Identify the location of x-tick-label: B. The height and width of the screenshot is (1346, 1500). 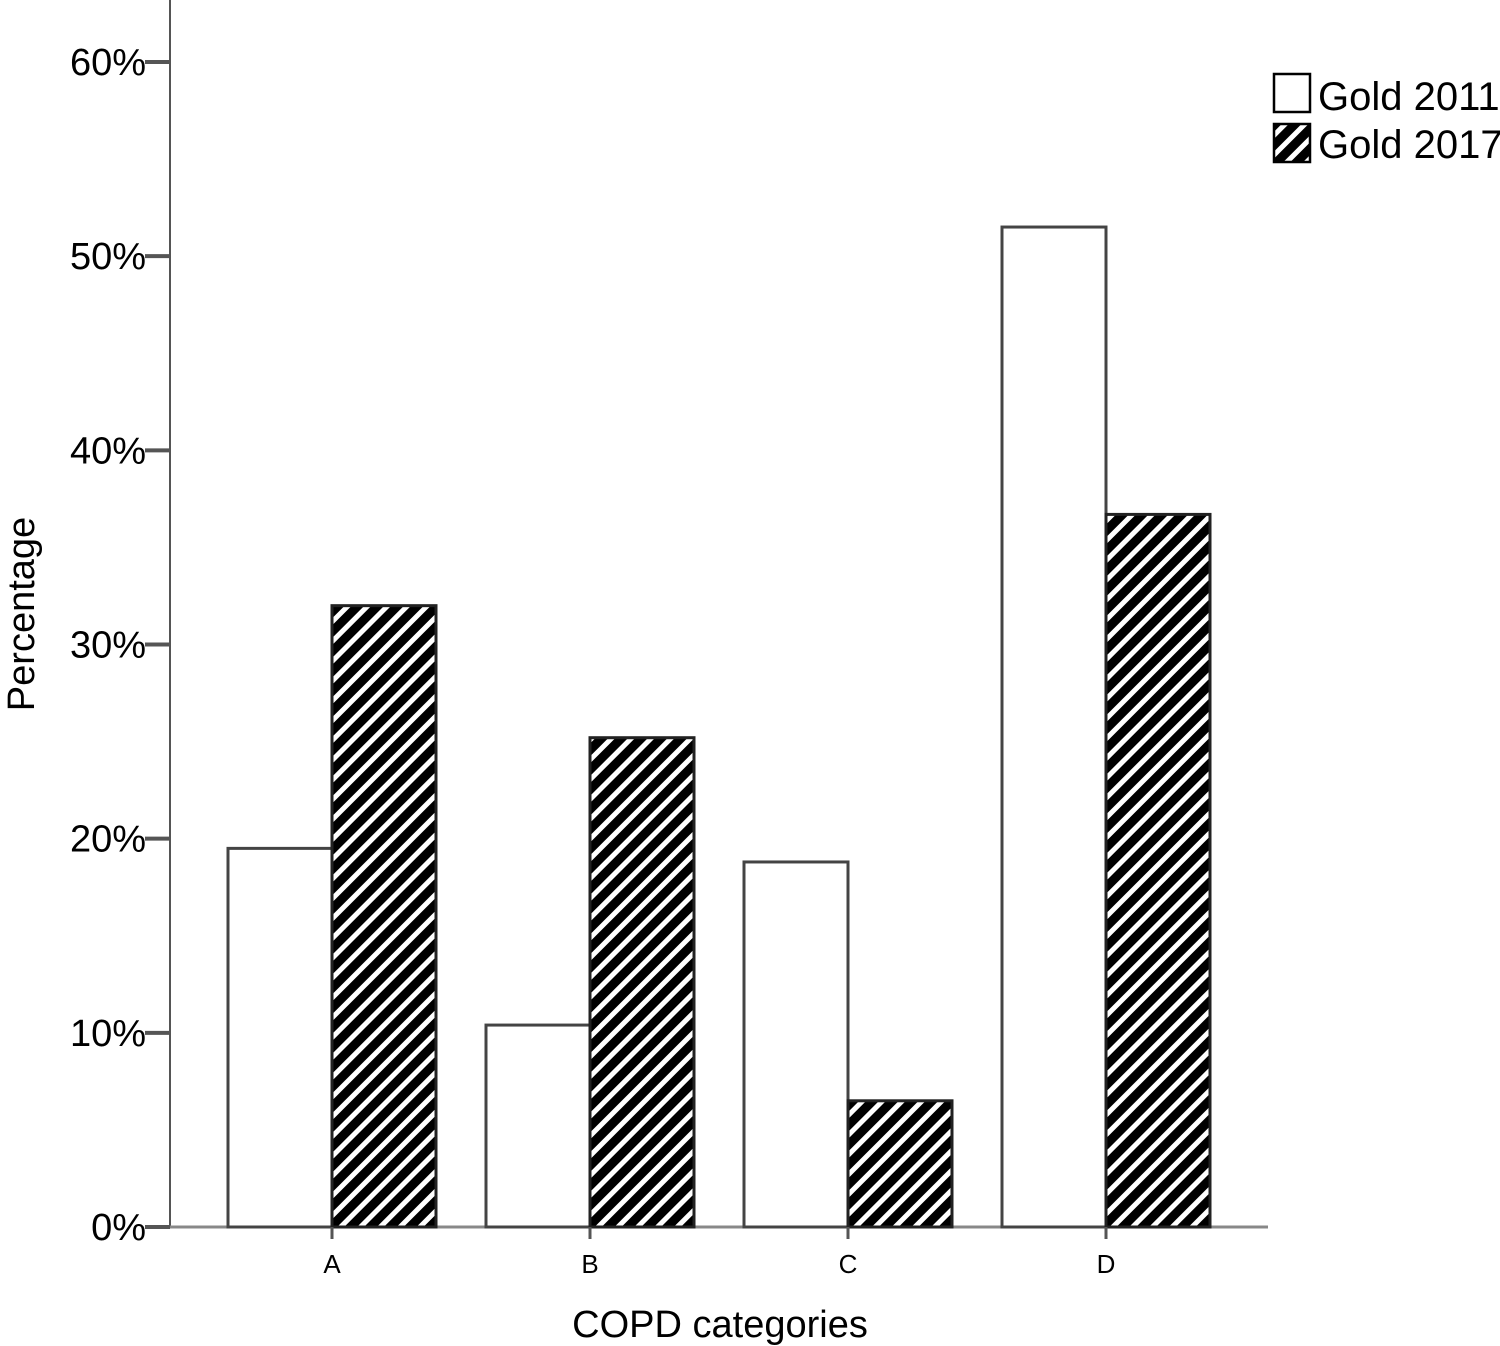
(589, 1264).